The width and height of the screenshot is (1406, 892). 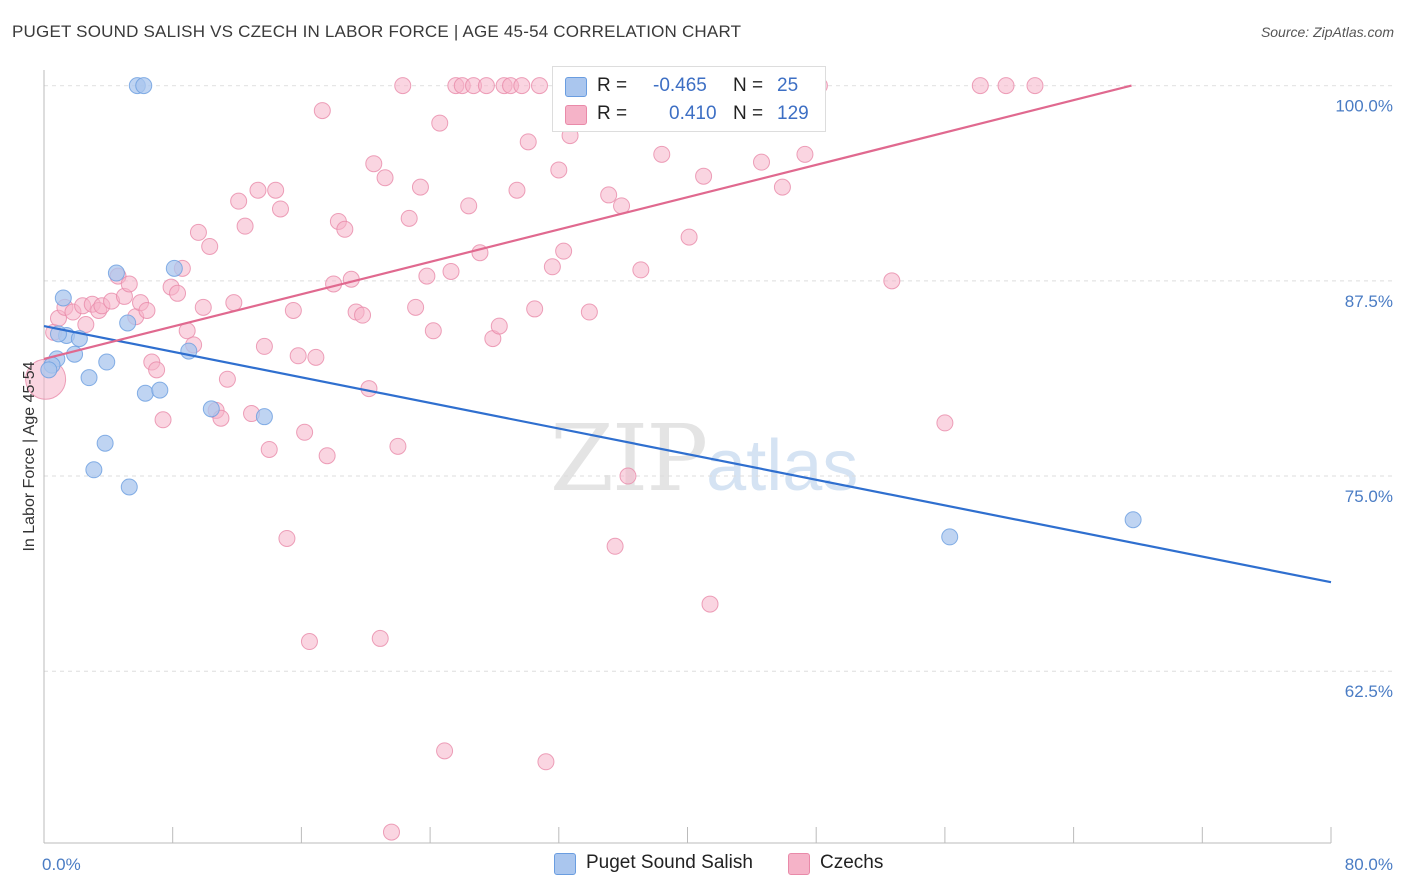 I want to click on stats-legend: R = -0.465 N = 25 R = 0.410 N = 129, so click(x=689, y=99).